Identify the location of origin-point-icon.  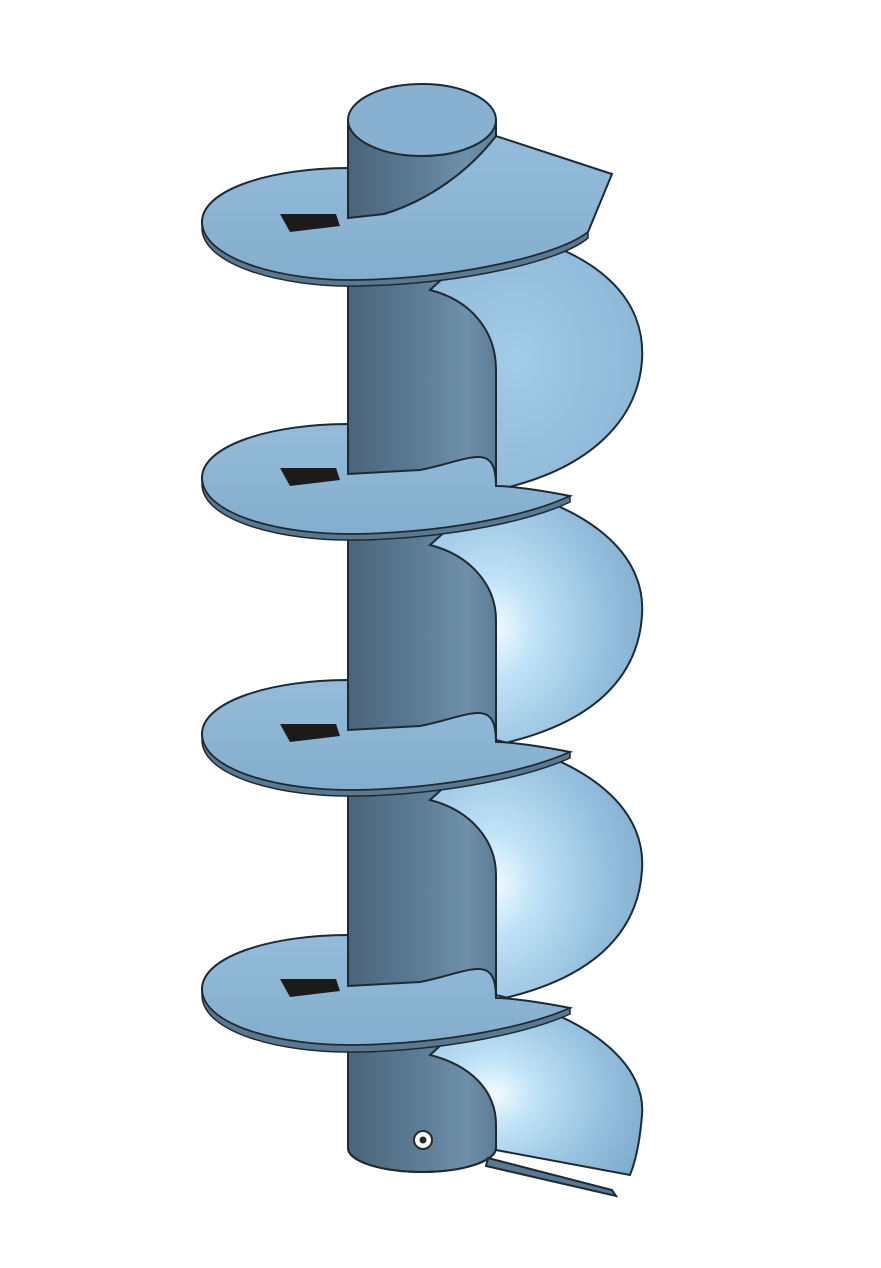
(423, 1140).